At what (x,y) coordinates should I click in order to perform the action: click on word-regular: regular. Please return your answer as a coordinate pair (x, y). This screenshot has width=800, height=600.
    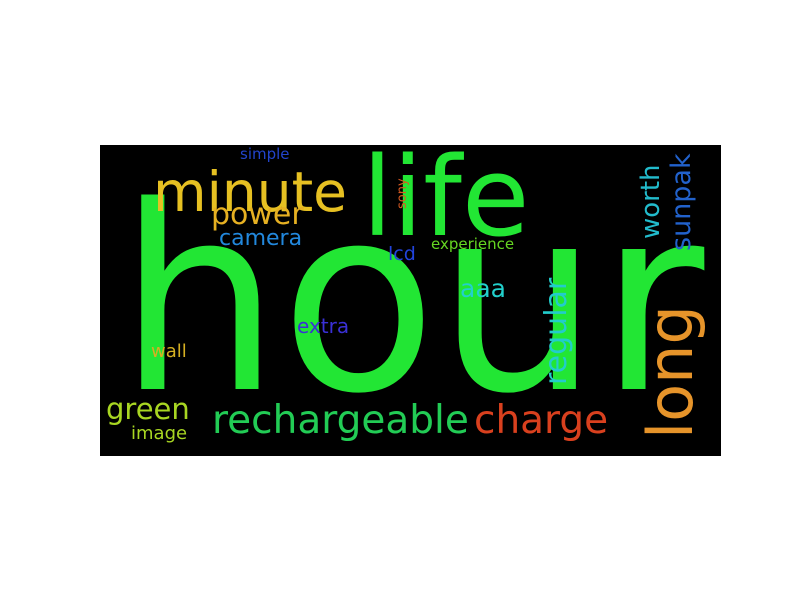
    Looking at the image, I should click on (556, 331).